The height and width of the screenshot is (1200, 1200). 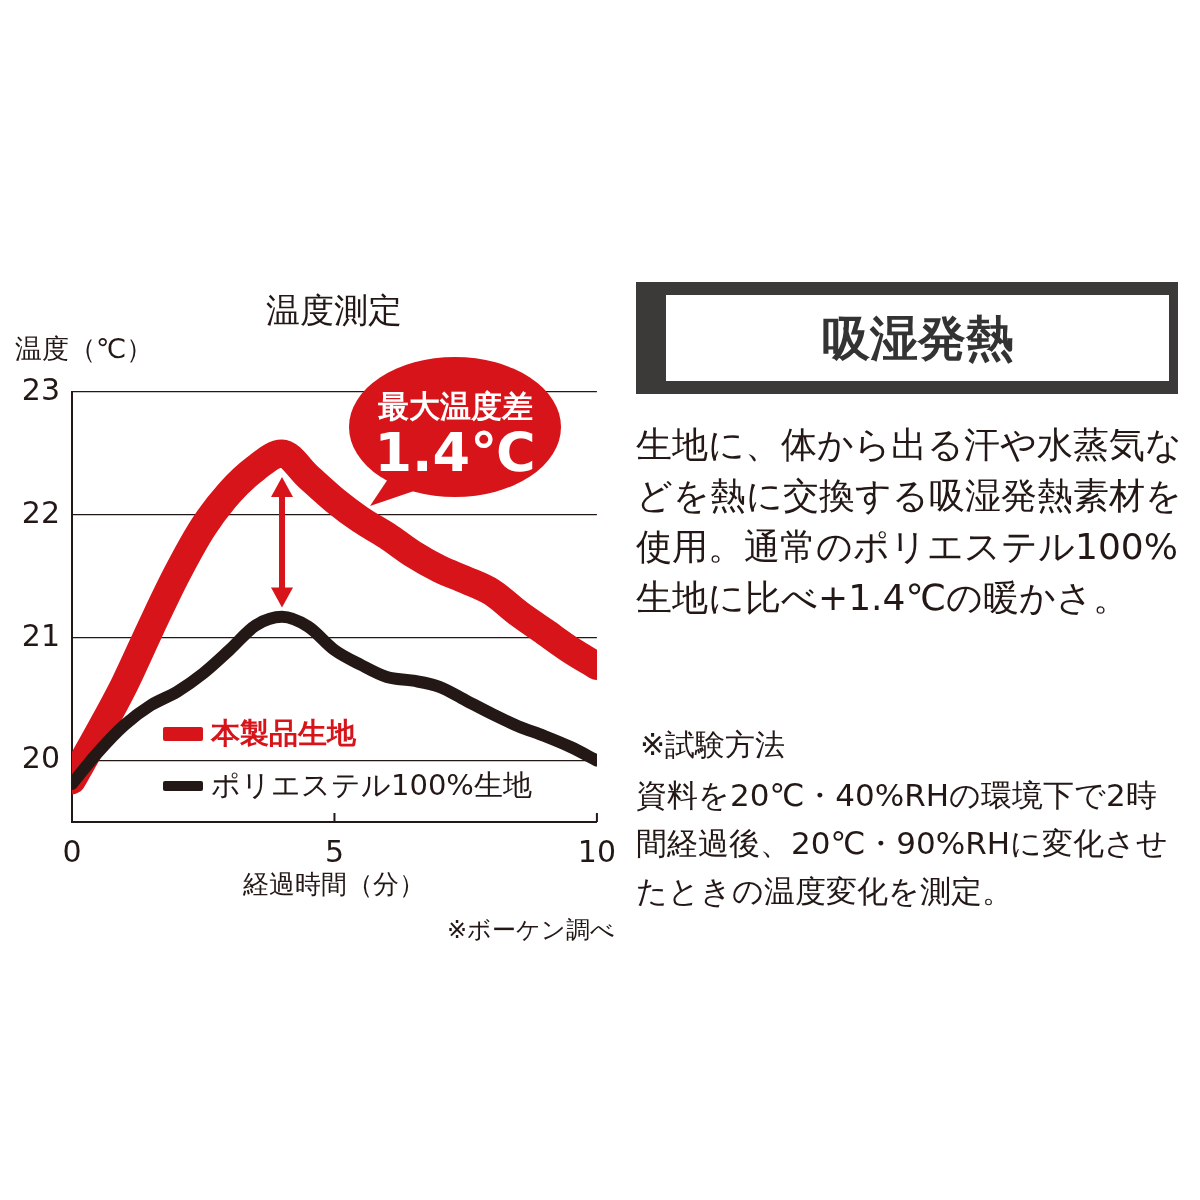 I want to click on annotation: 最大温度差, so click(x=455, y=406).